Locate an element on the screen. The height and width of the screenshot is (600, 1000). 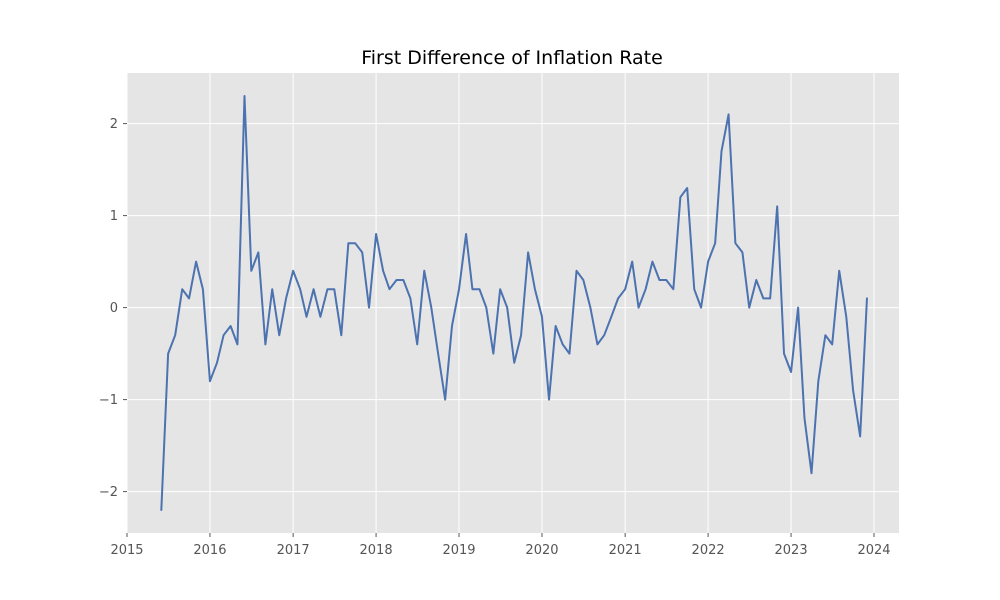
y-tick-label: −2 is located at coordinates (108, 492).